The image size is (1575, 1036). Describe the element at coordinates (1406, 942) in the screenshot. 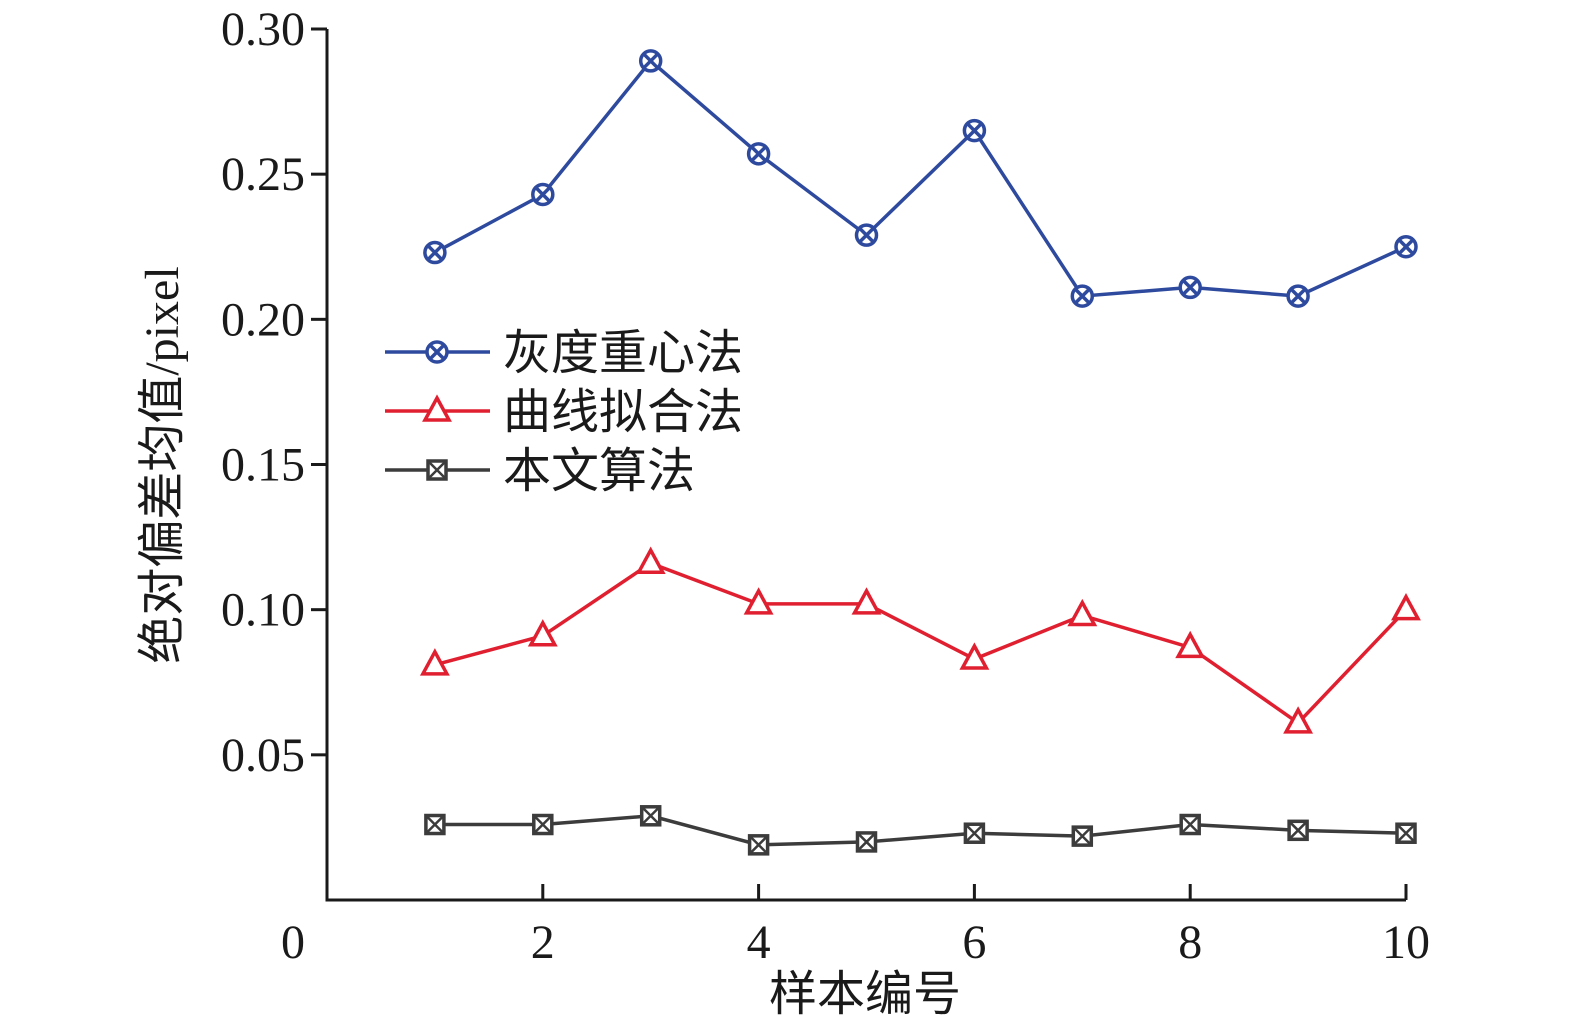

I see `x-tick-label: 10` at that location.